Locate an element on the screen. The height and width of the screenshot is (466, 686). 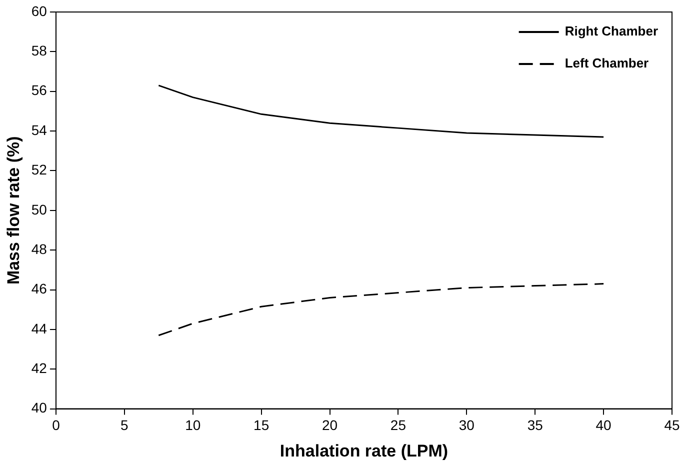
legend-label: Left Chamber is located at coordinates (606, 63).